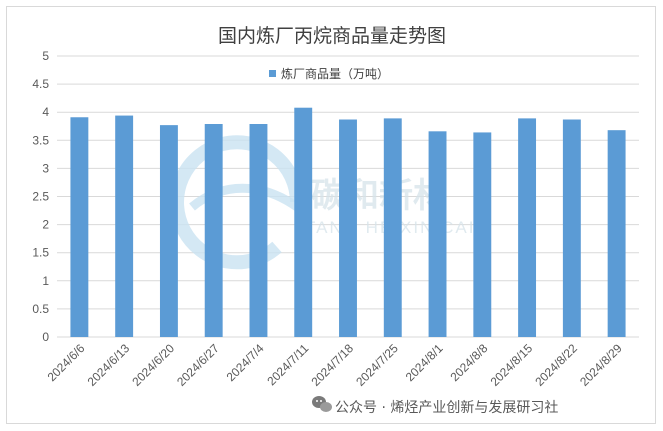 The image size is (663, 431). Describe the element at coordinates (245, 362) in the screenshot. I see `x-tick-label: 2024/7/4` at that location.